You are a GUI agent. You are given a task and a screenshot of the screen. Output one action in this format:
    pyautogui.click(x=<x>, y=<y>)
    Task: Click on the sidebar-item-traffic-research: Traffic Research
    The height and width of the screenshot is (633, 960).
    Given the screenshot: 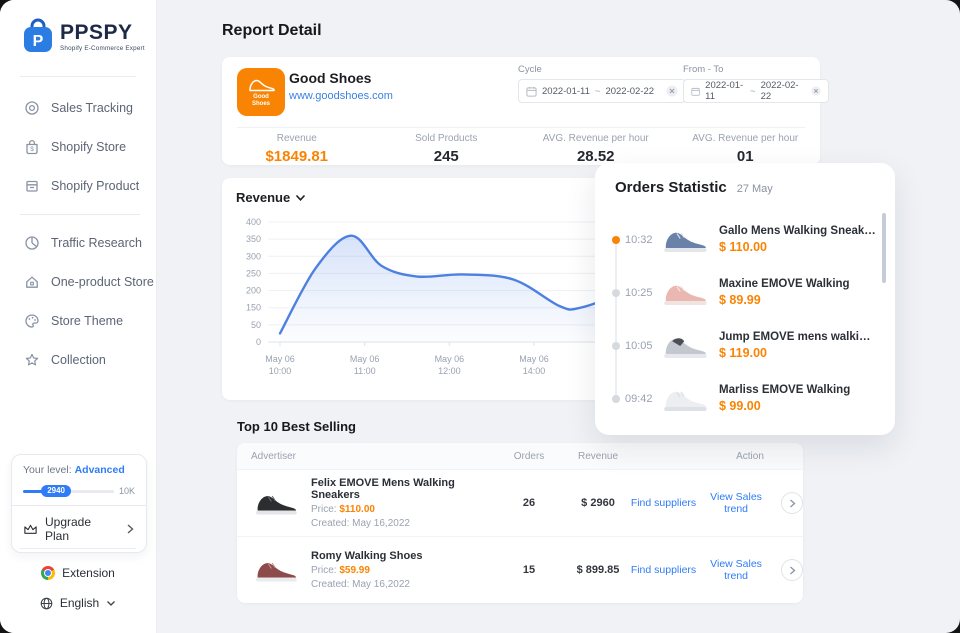 What is the action you would take?
    pyautogui.click(x=78, y=242)
    